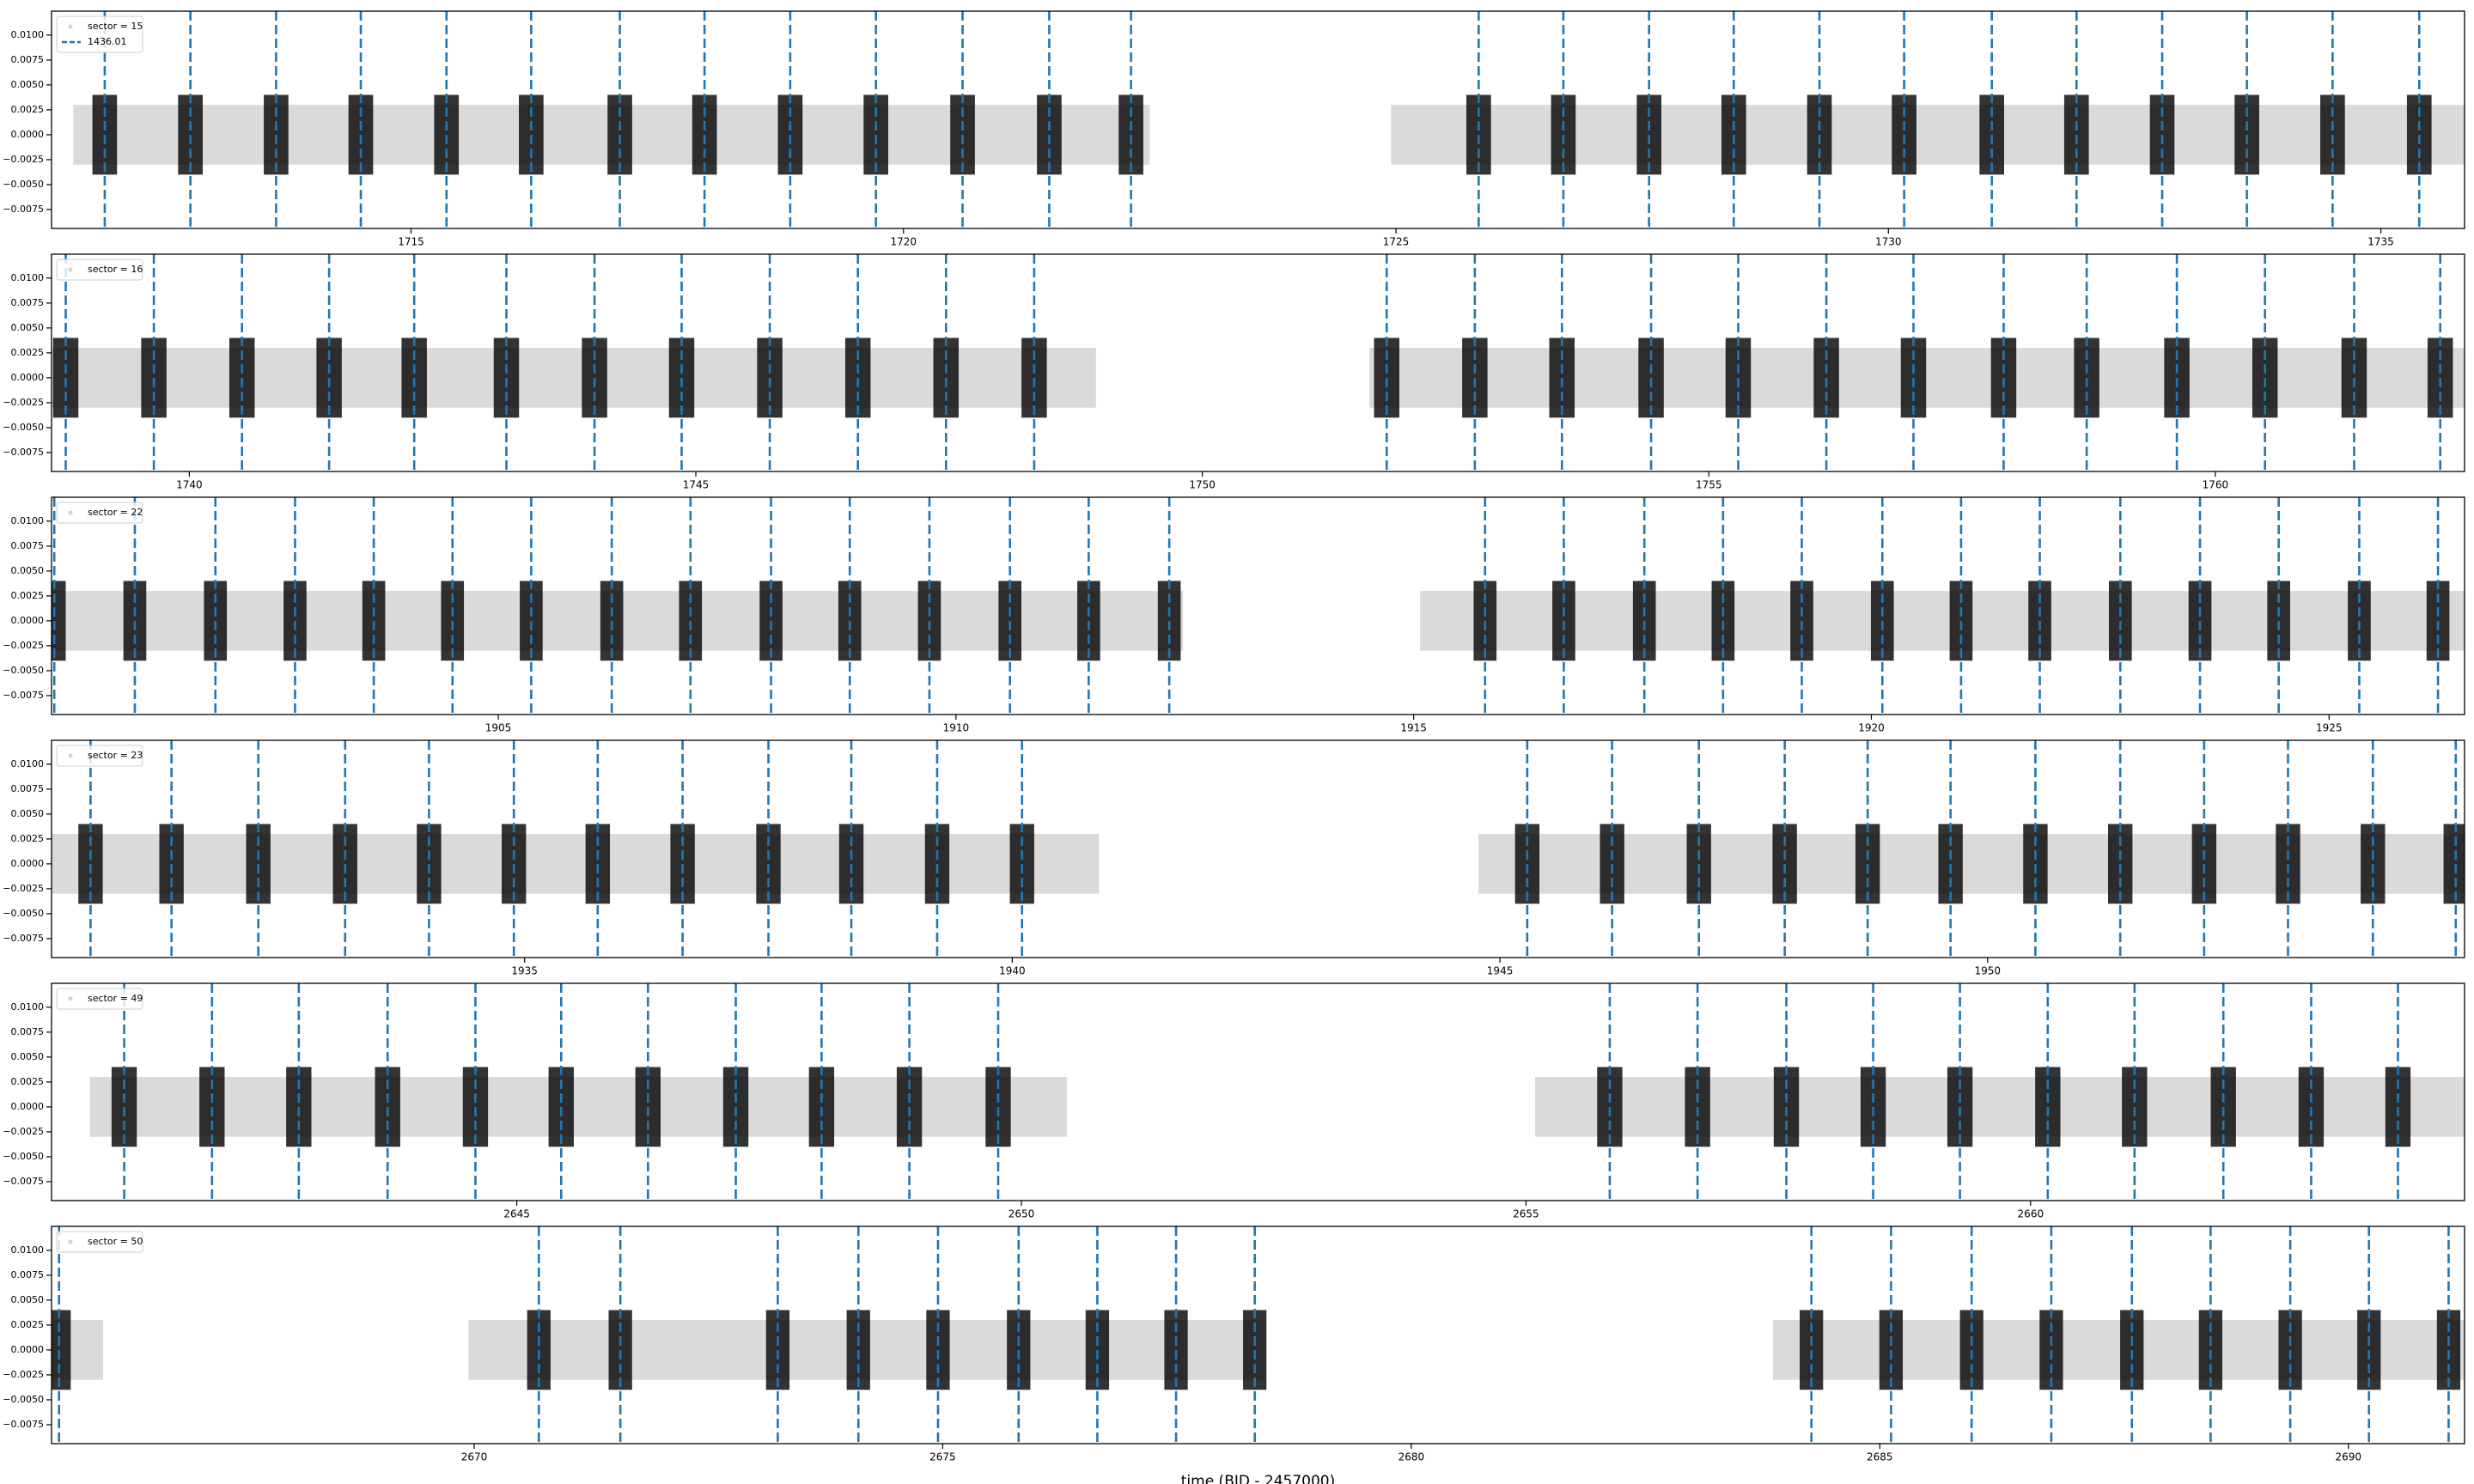 Image resolution: width=2474 pixels, height=1484 pixels. What do you see at coordinates (1709, 485) in the screenshot?
I see `x-tick-label: 1755` at bounding box center [1709, 485].